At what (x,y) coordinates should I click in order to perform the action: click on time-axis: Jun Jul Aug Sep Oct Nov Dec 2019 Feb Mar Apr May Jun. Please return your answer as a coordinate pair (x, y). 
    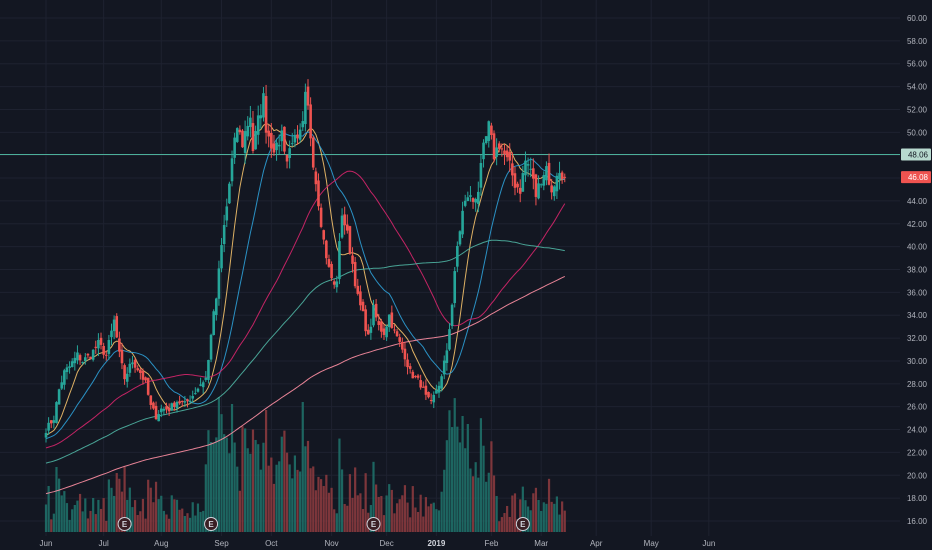
    Looking at the image, I should click on (378, 543).